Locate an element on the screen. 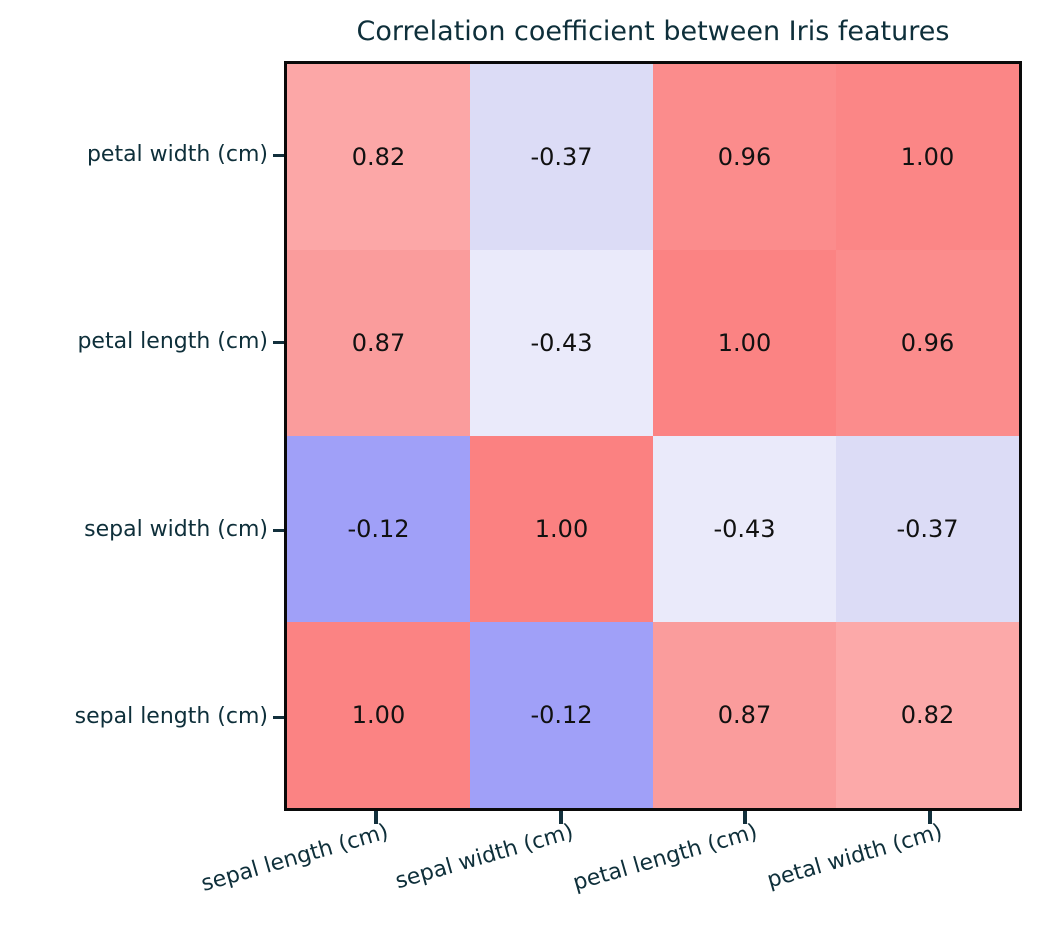 This screenshot has height=937, width=1049. x-tick-label: sepal length (cm) is located at coordinates (295, 858).